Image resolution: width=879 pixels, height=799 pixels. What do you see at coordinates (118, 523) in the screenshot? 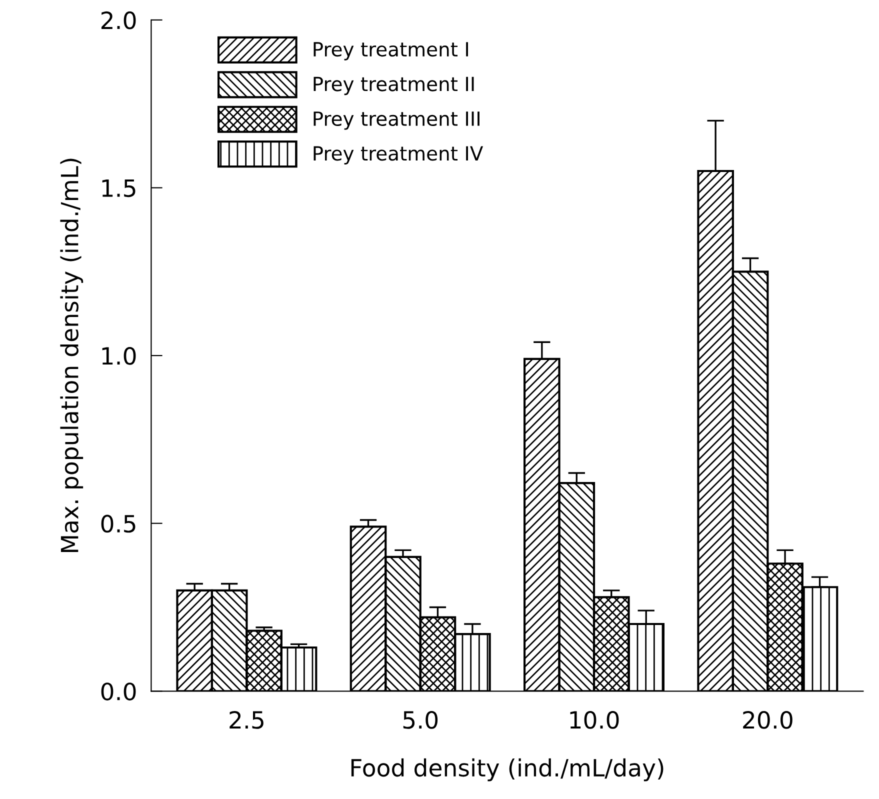
I see `y-tick-label: 0.5` at bounding box center [118, 523].